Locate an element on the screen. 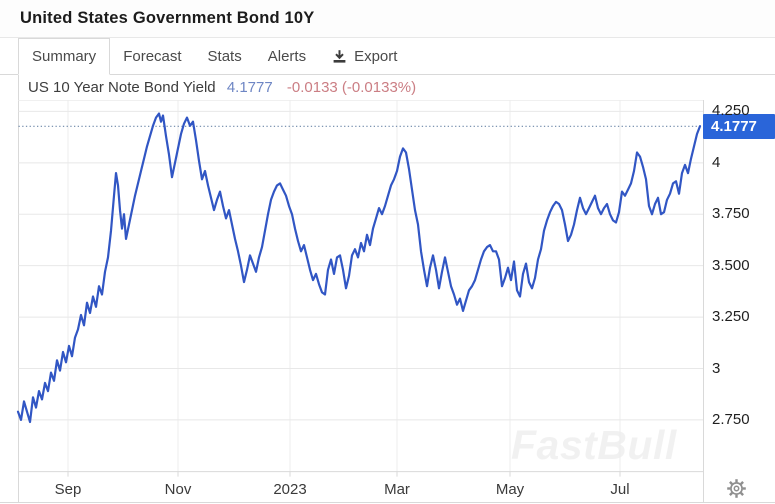 Image resolution: width=775 pixels, height=504 pixels. tab-alerts-label: Alerts is located at coordinates (287, 56).